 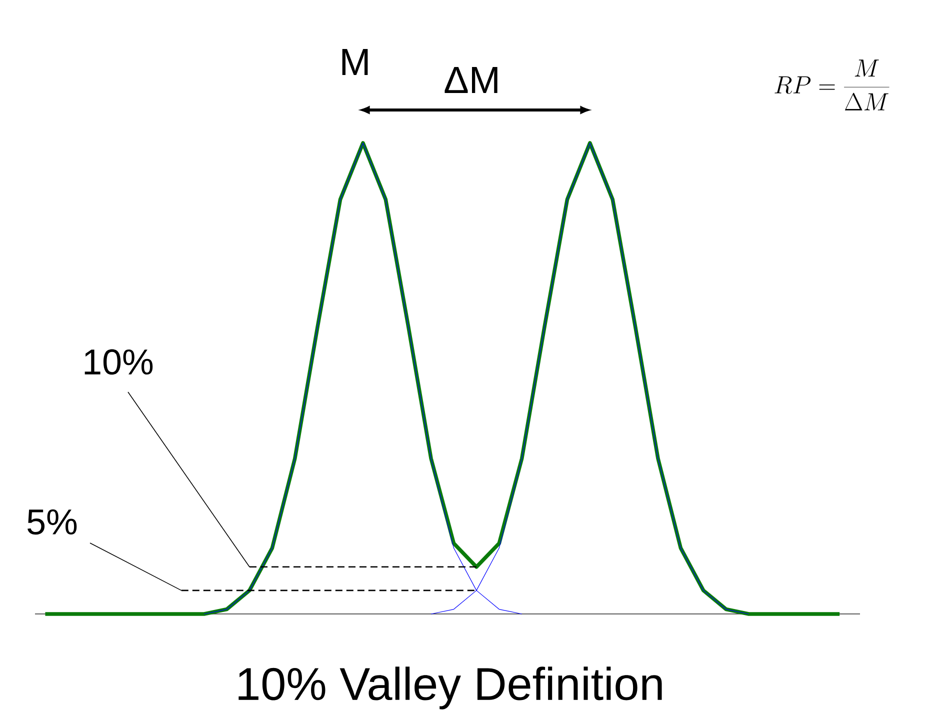 What do you see at coordinates (52, 522) in the screenshot?
I see `ref-line-label: 5%` at bounding box center [52, 522].